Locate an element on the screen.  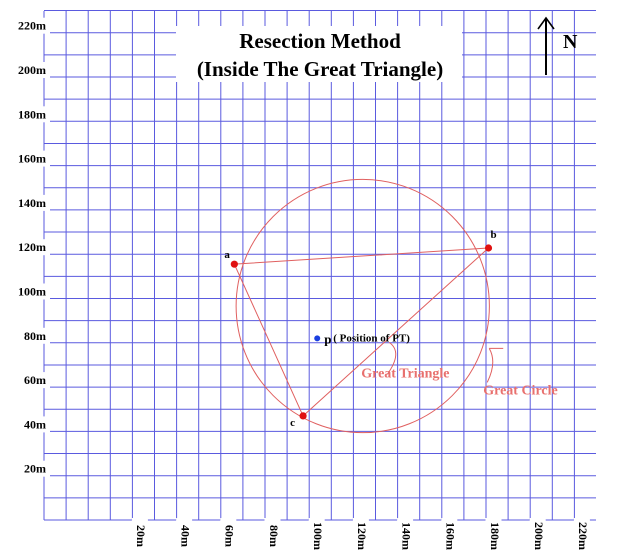
x-tick-label: 20m is located at coordinates (141, 536).